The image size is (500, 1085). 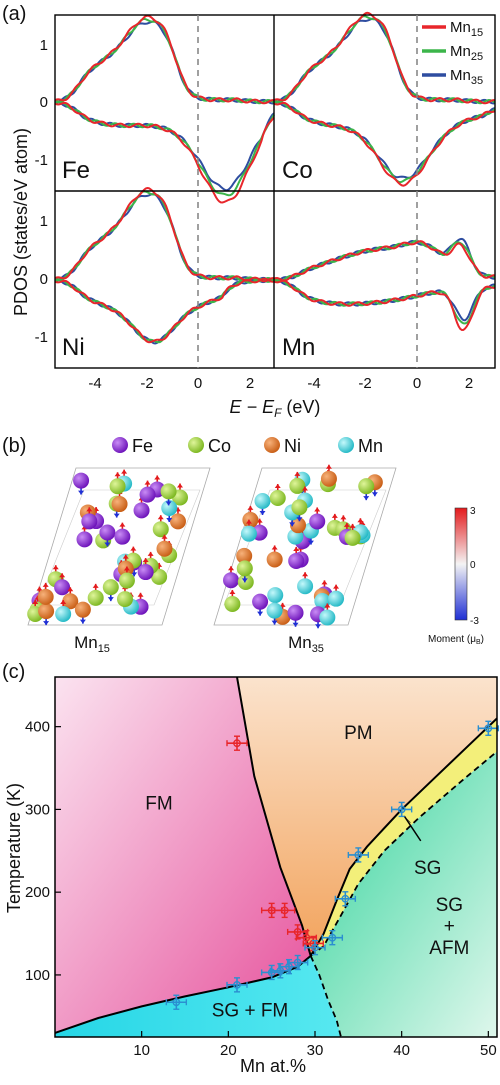 What do you see at coordinates (37, 809) in the screenshot?
I see `y-tick-label: 300` at bounding box center [37, 809].